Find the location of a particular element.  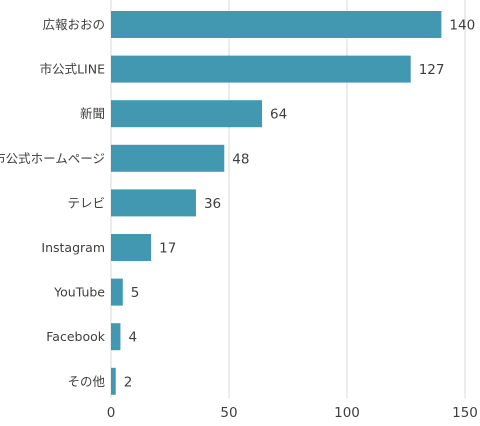

category-label: テレビ is located at coordinates (86, 202).